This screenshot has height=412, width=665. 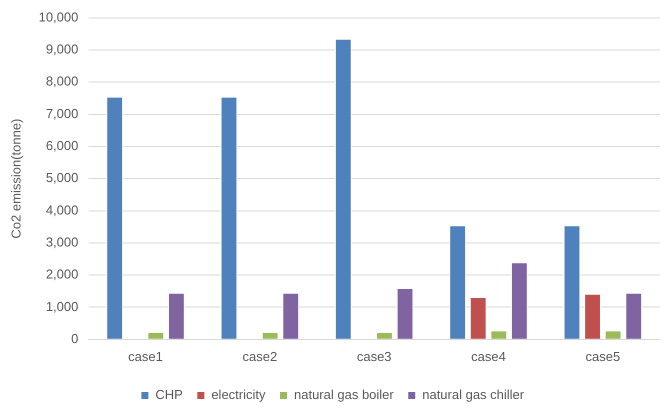 What do you see at coordinates (238, 394) in the screenshot?
I see `legend-label: electricity` at bounding box center [238, 394].